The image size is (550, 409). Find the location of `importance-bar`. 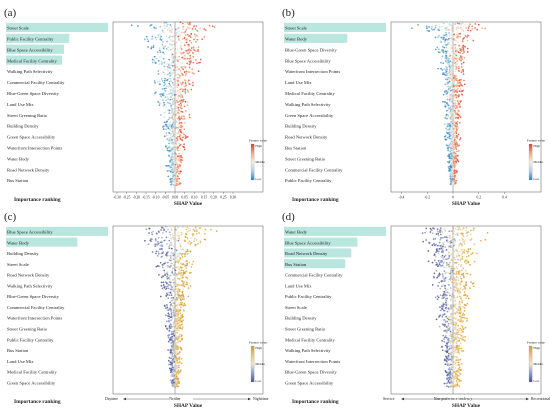

importance-bar is located at coordinates (35, 49).